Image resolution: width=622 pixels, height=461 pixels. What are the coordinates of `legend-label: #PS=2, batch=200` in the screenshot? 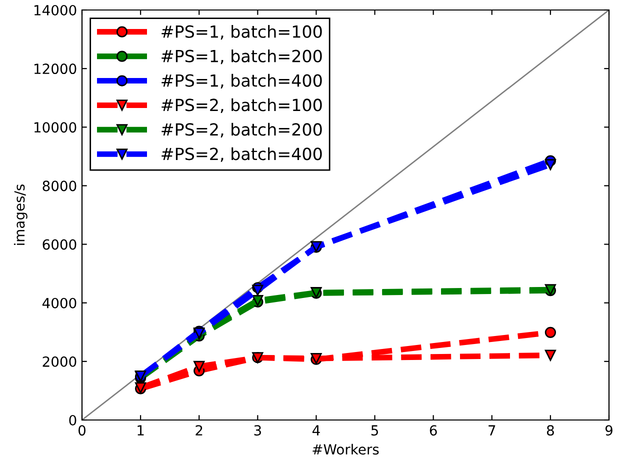 It's located at (242, 130).